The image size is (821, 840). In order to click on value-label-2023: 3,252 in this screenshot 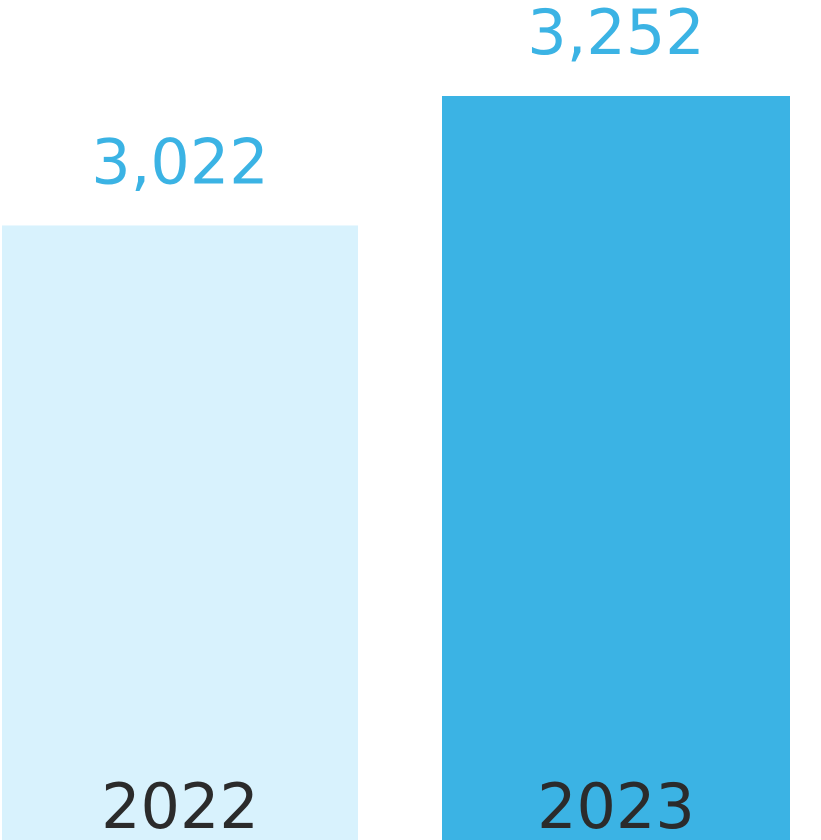, I will do `click(616, 34)`.